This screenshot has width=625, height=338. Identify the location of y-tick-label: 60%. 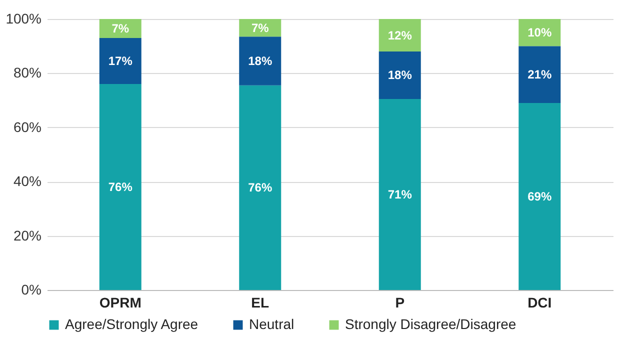
(27, 126).